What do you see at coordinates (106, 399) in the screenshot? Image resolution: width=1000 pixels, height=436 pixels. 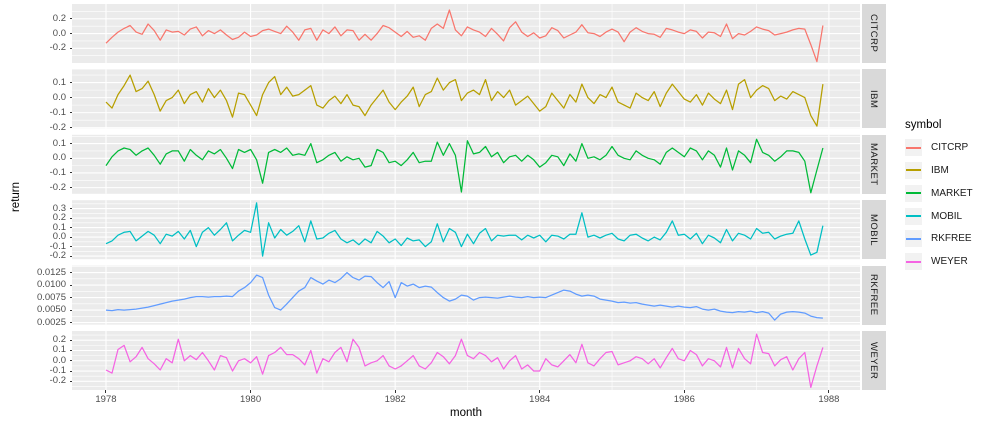 I see `x-tick-label: 1978` at bounding box center [106, 399].